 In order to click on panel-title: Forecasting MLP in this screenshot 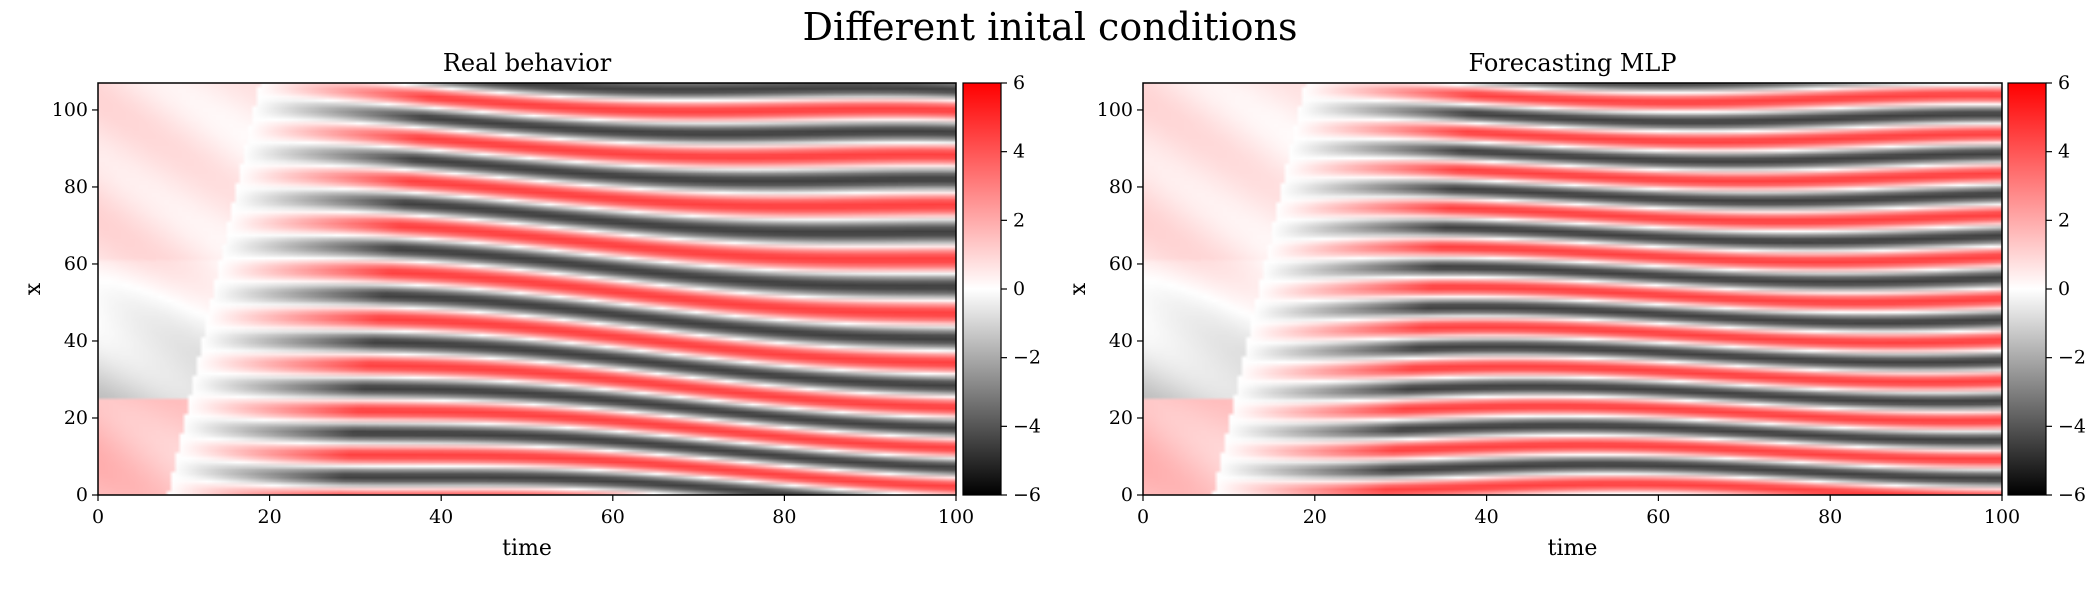, I will do `click(1573, 63)`.